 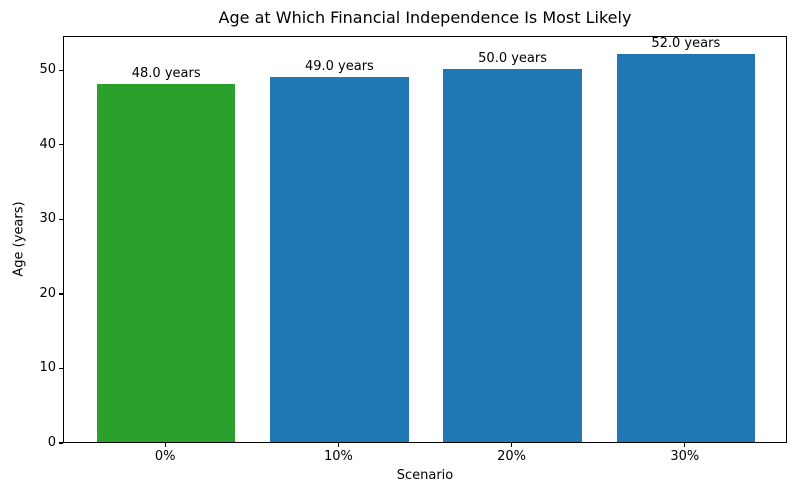 What do you see at coordinates (513, 59) in the screenshot?
I see `bar-value-label: 50.0 years` at bounding box center [513, 59].